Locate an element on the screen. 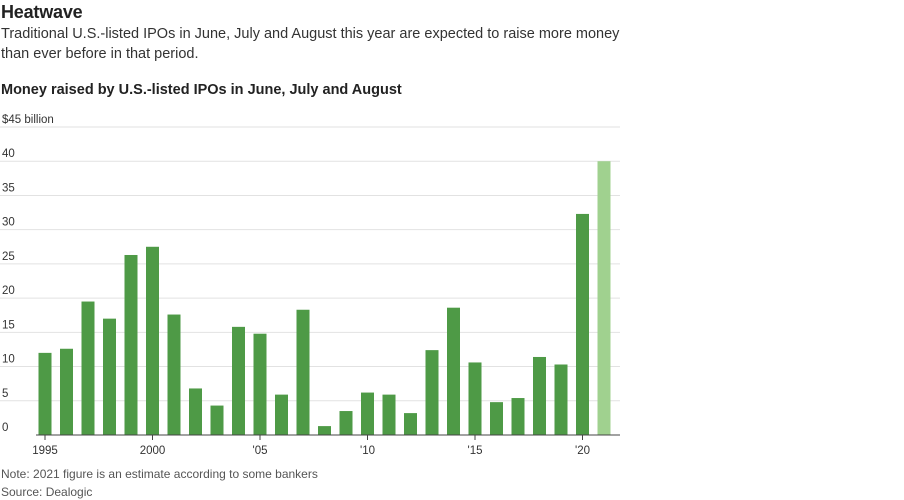 The image size is (904, 500). bar-2006 is located at coordinates (281, 414).